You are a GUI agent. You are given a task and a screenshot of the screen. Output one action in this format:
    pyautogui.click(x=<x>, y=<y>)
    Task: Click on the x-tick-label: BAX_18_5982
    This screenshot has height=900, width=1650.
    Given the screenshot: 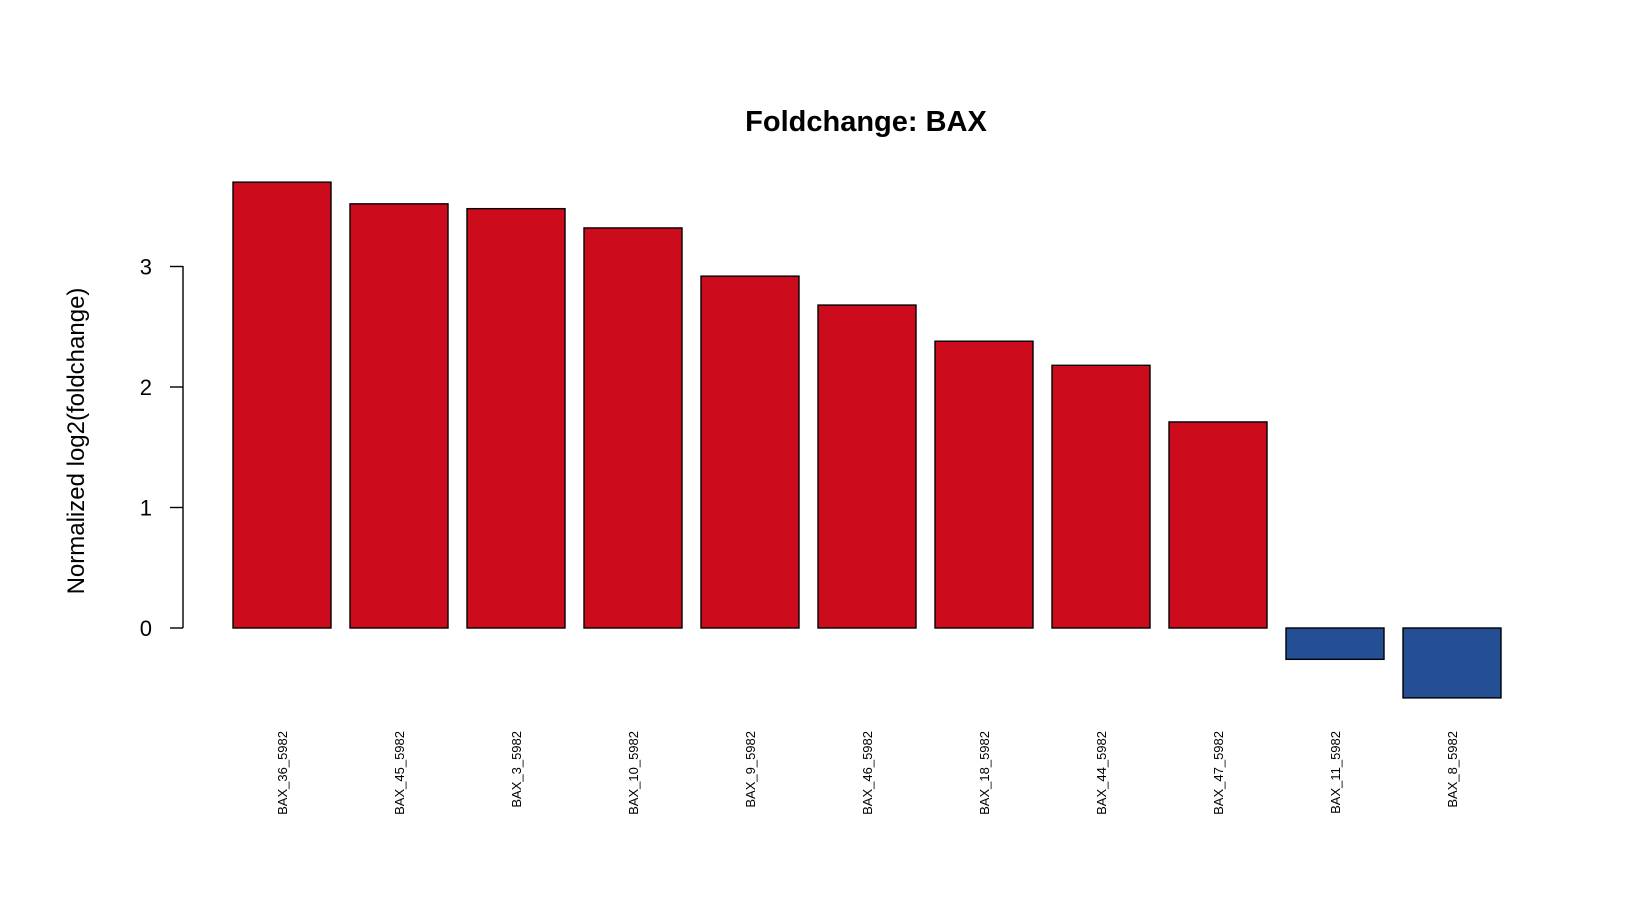 What is the action you would take?
    pyautogui.click(x=984, y=773)
    